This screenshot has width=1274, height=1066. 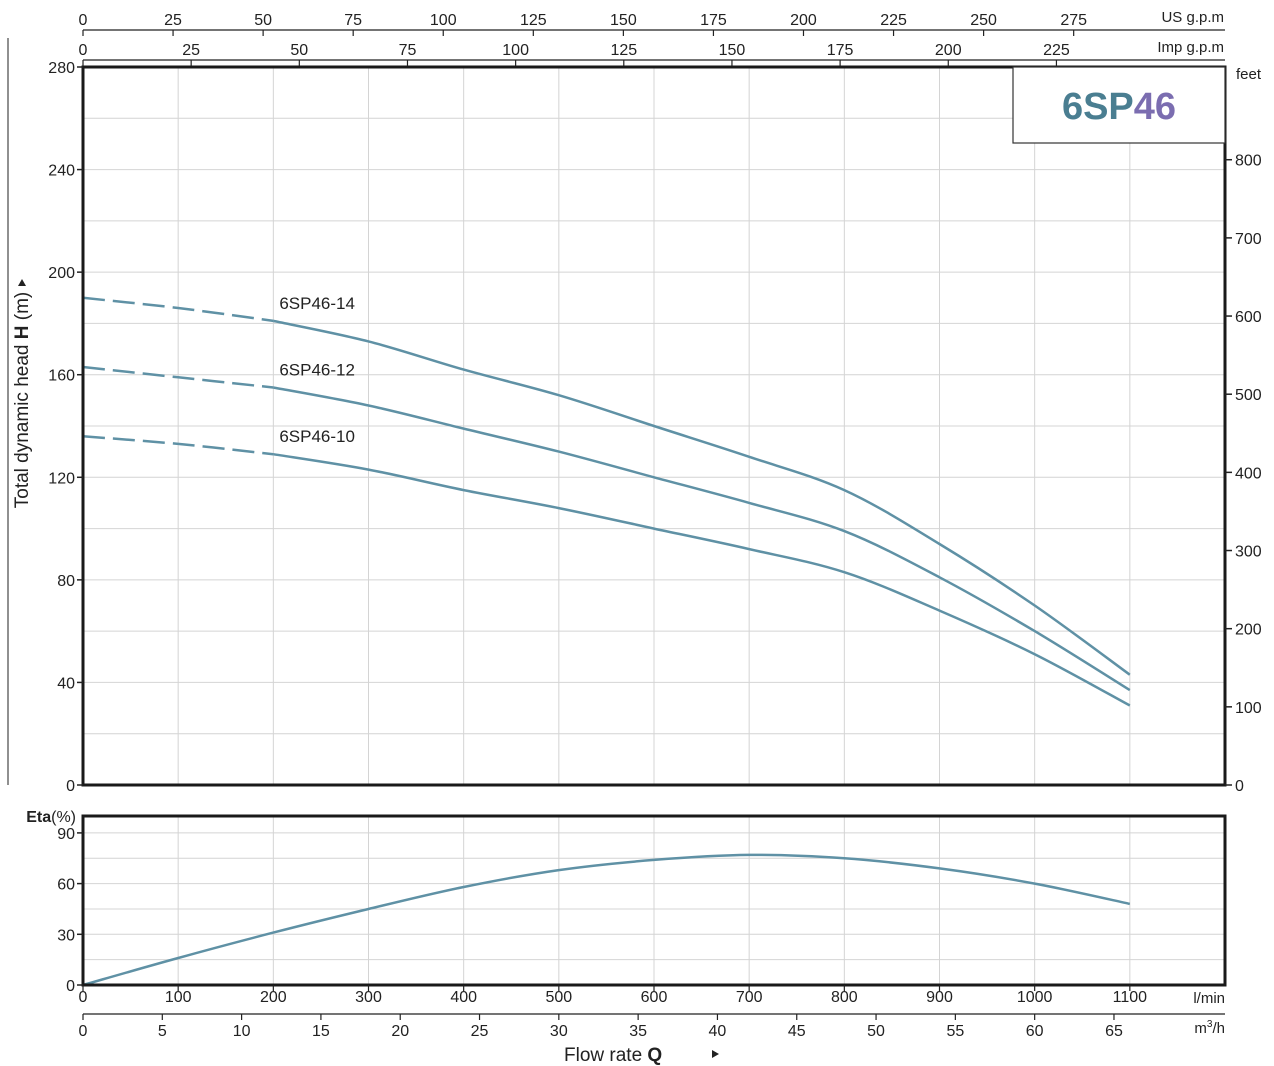 I want to click on top-axis-unit-label: US g.p.m, so click(x=1192, y=17).